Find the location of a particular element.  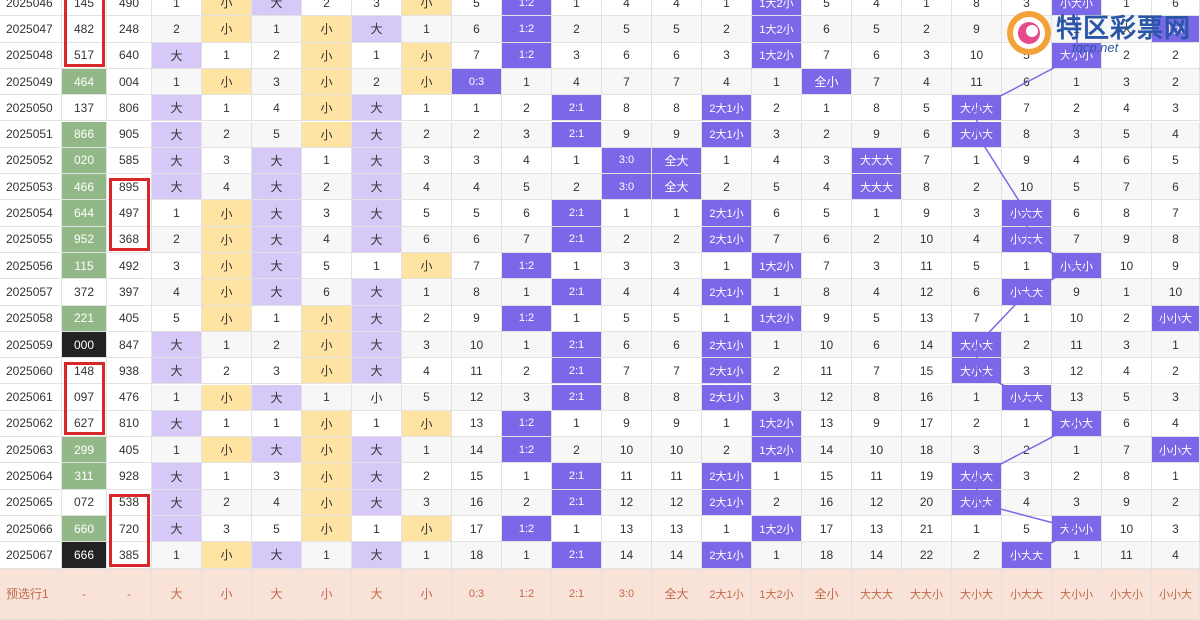

data-cell-last: 3 is located at coordinates (1176, 108).